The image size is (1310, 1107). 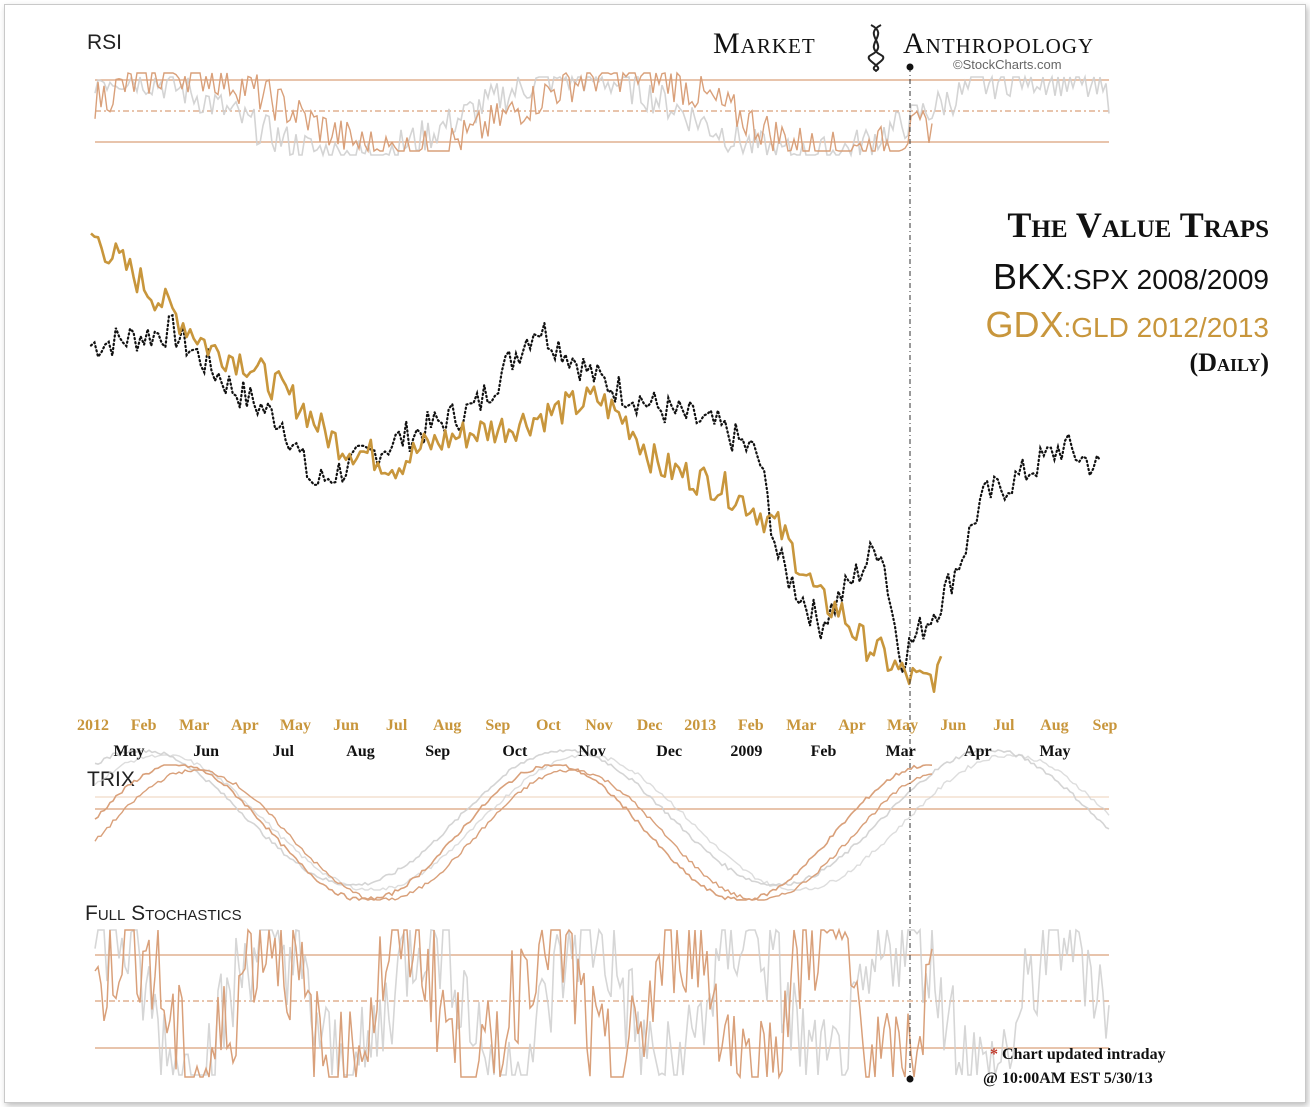 What do you see at coordinates (599, 725) in the screenshot?
I see `x-tick-gold: Nov` at bounding box center [599, 725].